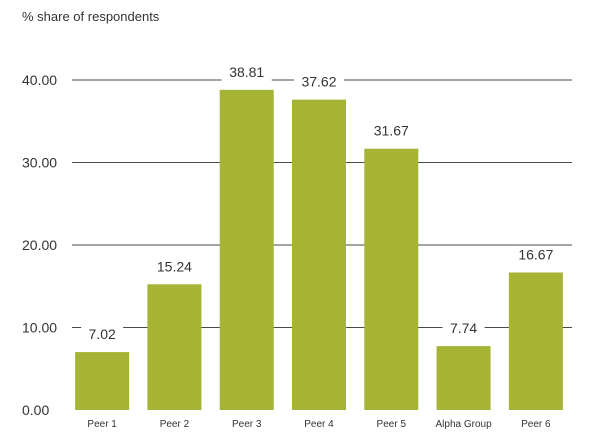 This screenshot has width=591, height=435. I want to click on x-tick-label: Peer 2, so click(175, 424).